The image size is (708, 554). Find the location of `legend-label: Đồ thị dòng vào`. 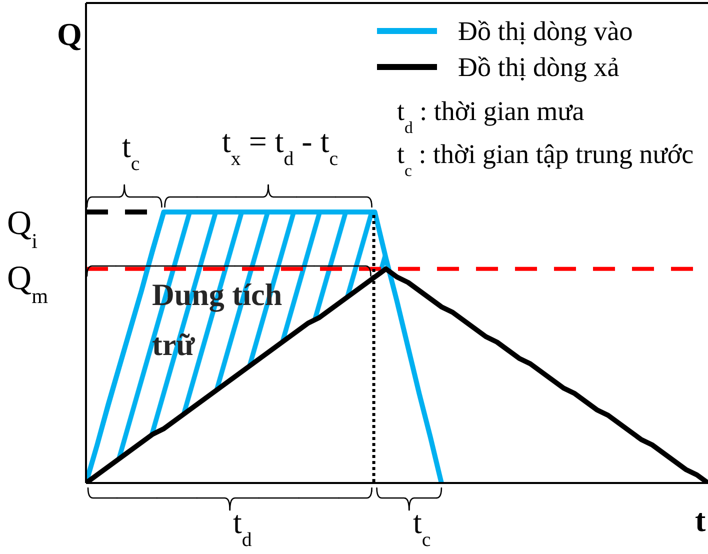

legend-label: Đồ thị dòng vào is located at coordinates (545, 31).